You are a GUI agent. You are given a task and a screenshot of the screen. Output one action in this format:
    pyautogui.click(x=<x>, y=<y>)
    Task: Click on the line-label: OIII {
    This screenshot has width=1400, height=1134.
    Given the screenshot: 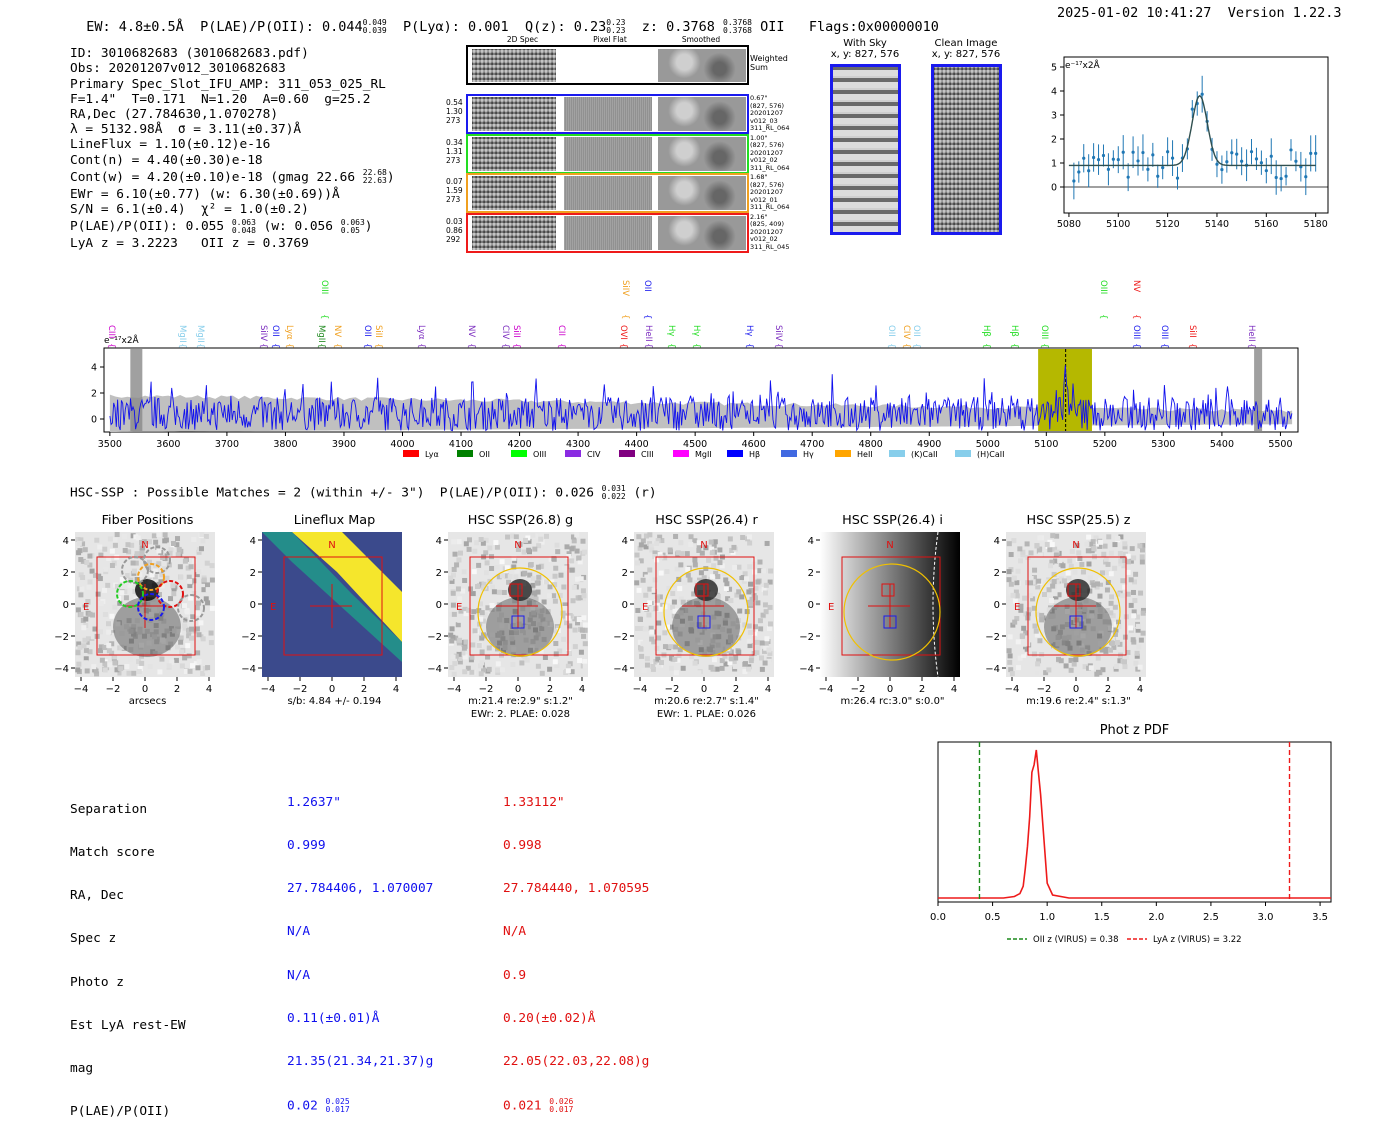 What is the action you would take?
    pyautogui.click(x=1044, y=336)
    